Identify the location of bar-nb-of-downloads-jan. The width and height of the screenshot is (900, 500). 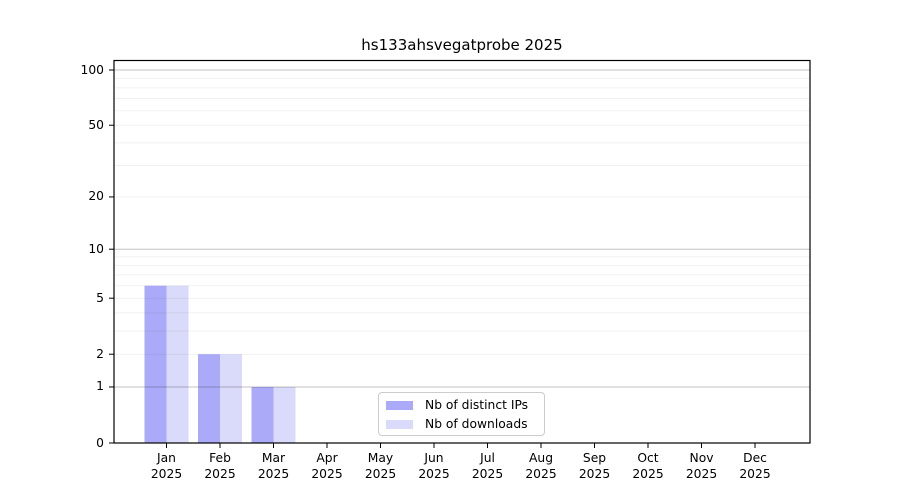
(177, 364).